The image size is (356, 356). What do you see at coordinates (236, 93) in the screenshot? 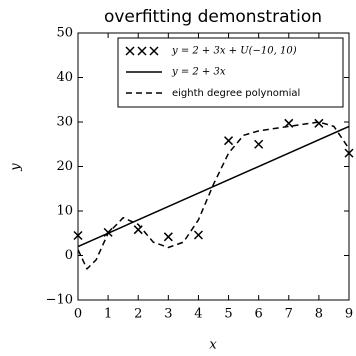
I see `legend-label: eighth degree polynomial` at bounding box center [236, 93].